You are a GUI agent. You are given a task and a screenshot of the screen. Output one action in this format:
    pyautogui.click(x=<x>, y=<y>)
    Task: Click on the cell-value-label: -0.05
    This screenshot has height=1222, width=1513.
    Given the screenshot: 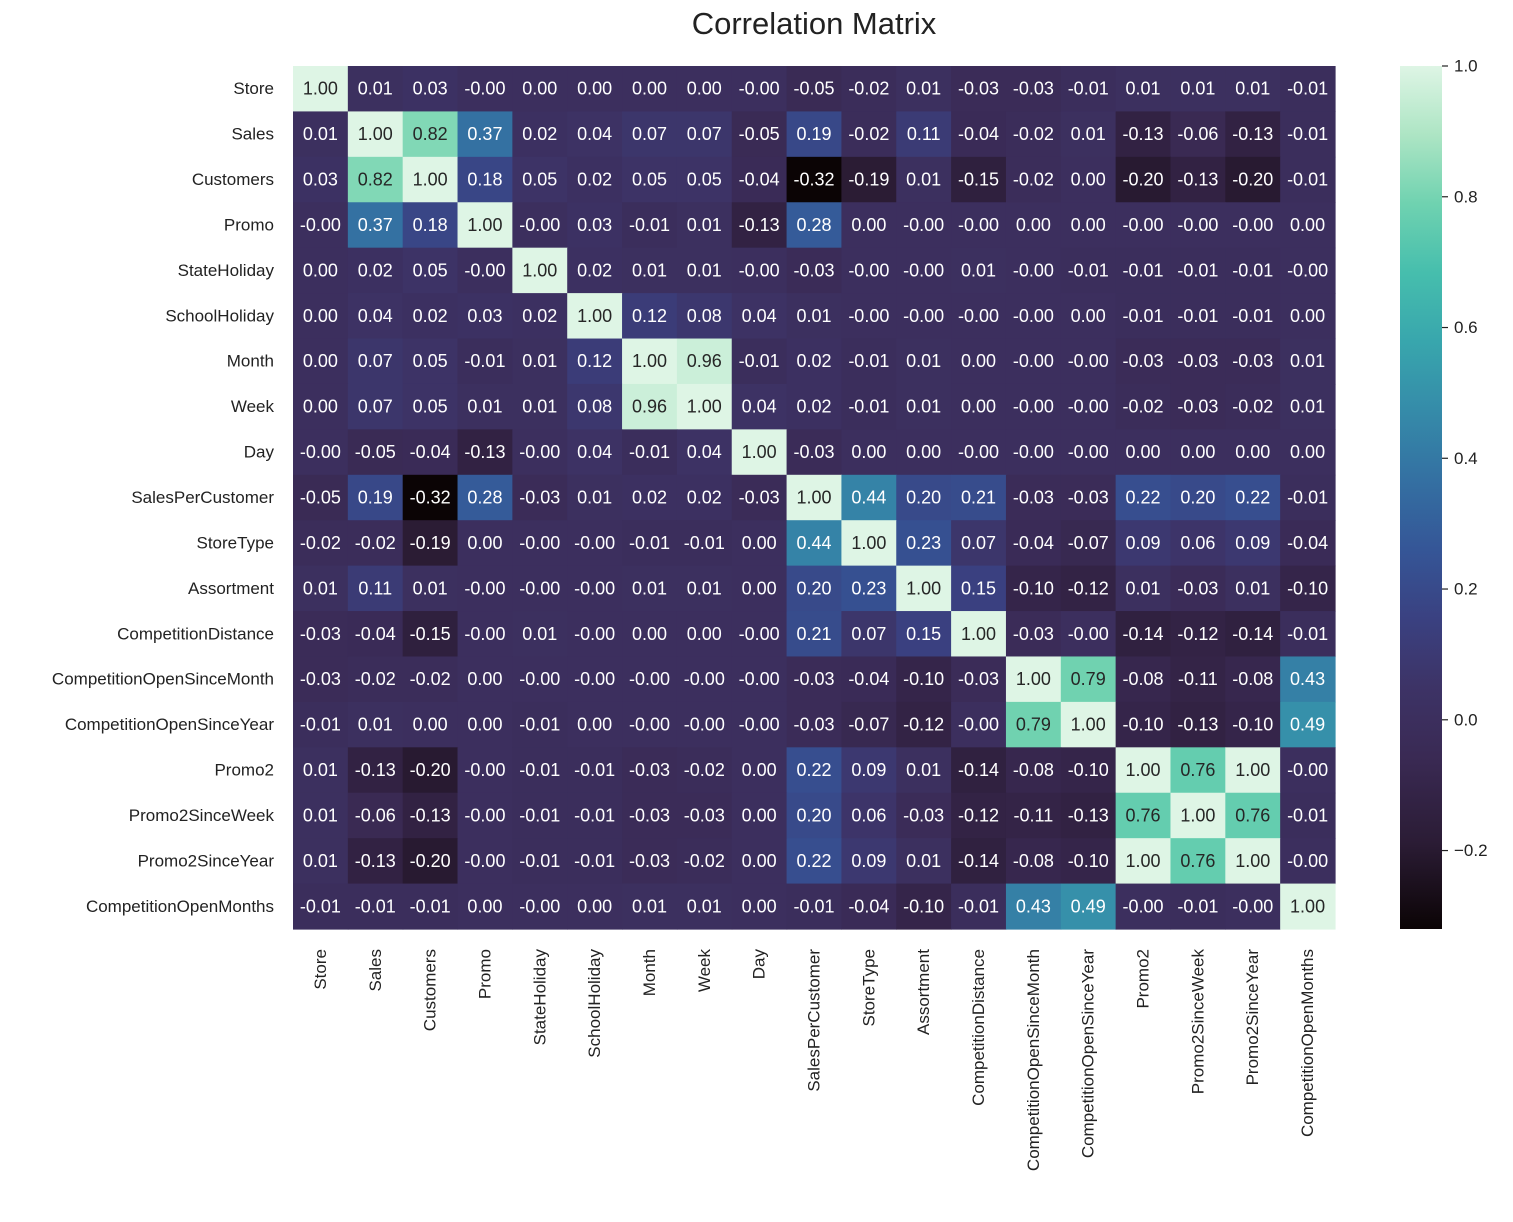 What is the action you would take?
    pyautogui.click(x=320, y=498)
    